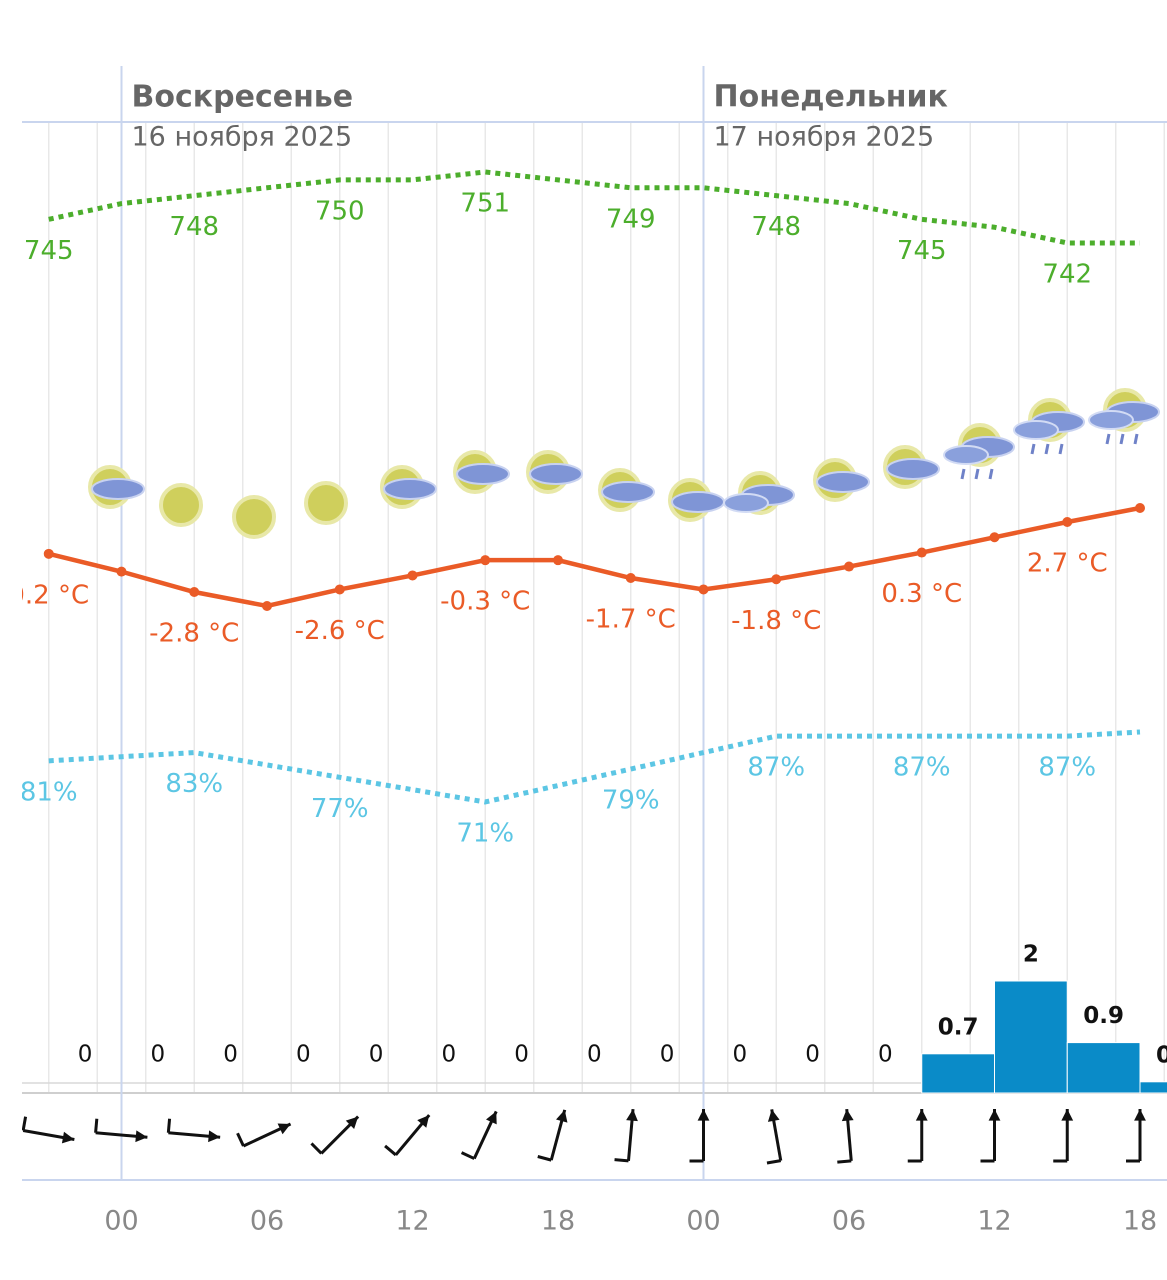 Image resolution: width=1167 pixels, height=1280 pixels. I want to click on pressure-label: 751, so click(485, 204).